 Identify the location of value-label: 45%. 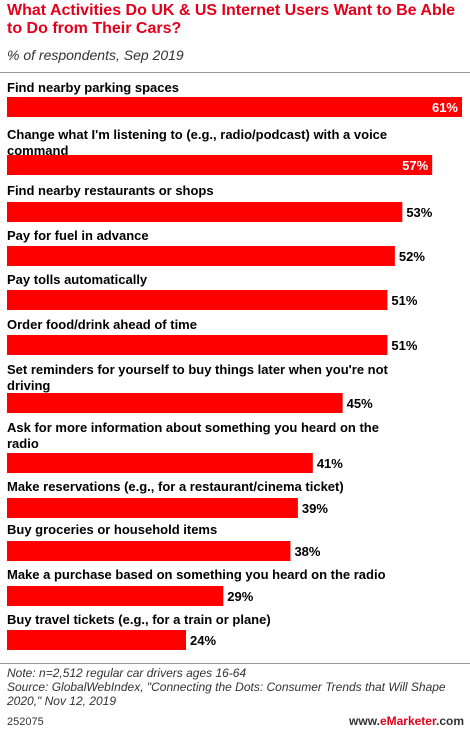
(360, 403).